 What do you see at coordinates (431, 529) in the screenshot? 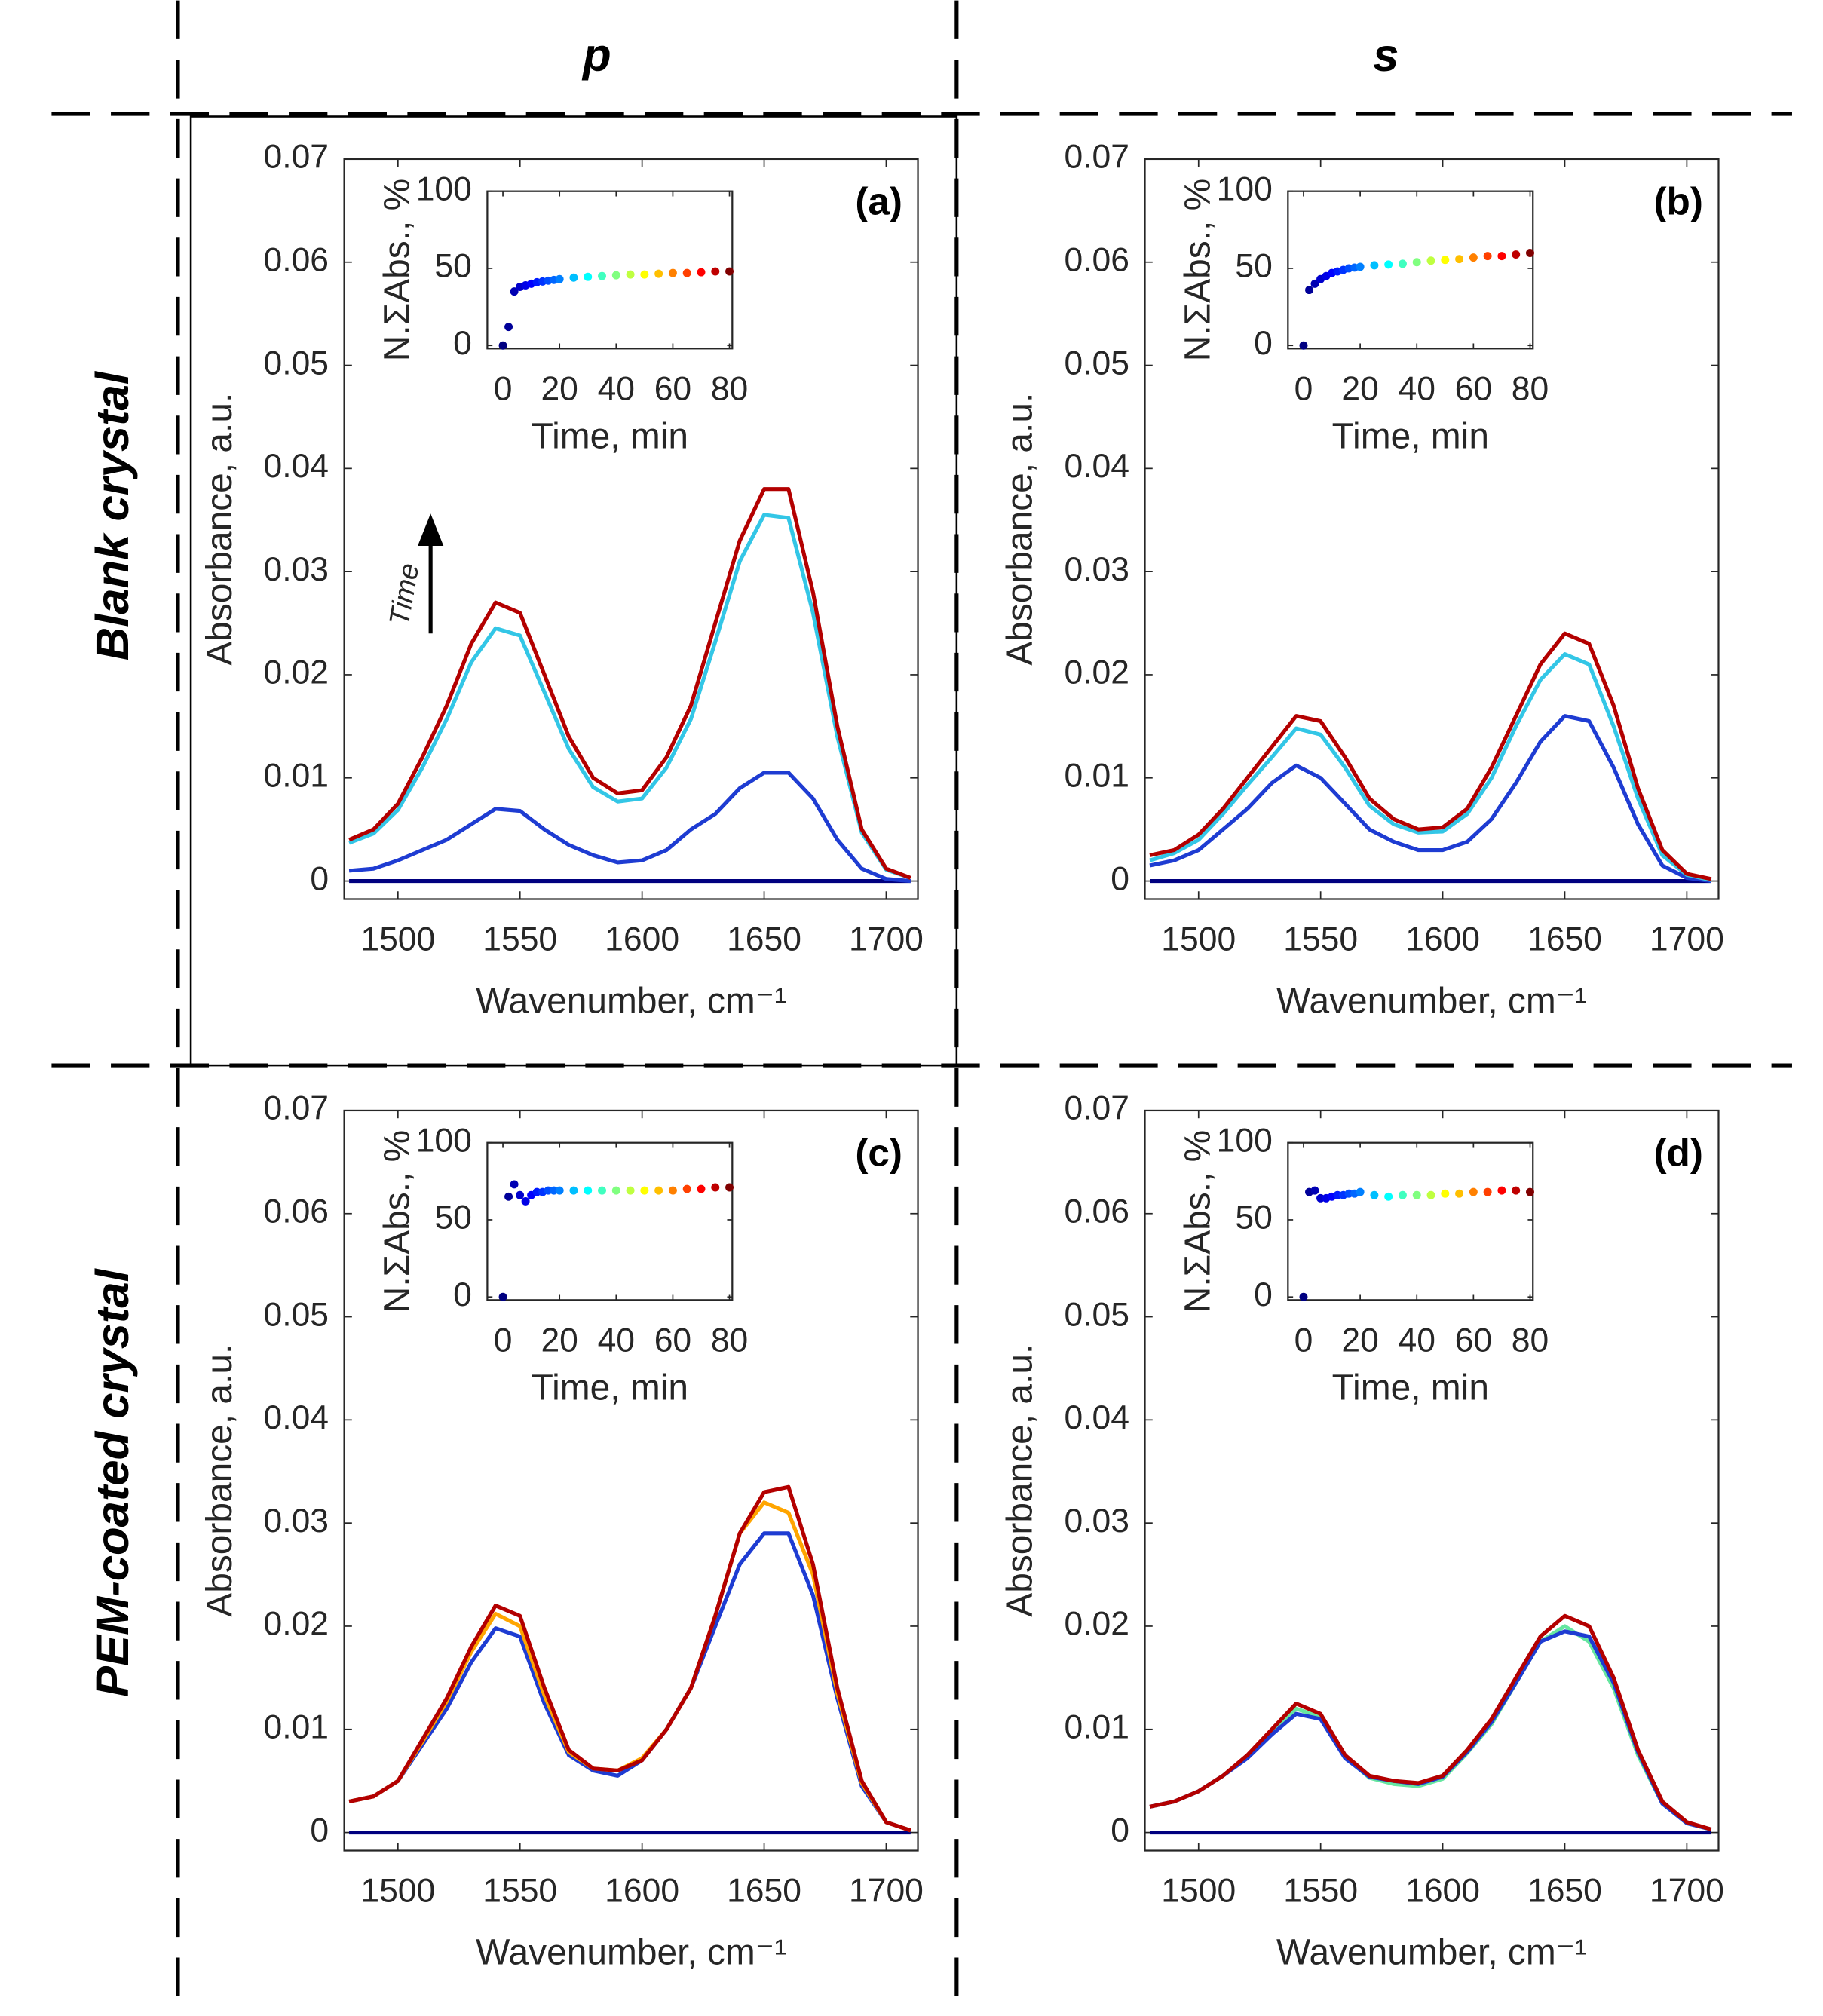
I see `annotation-arrowhead` at bounding box center [431, 529].